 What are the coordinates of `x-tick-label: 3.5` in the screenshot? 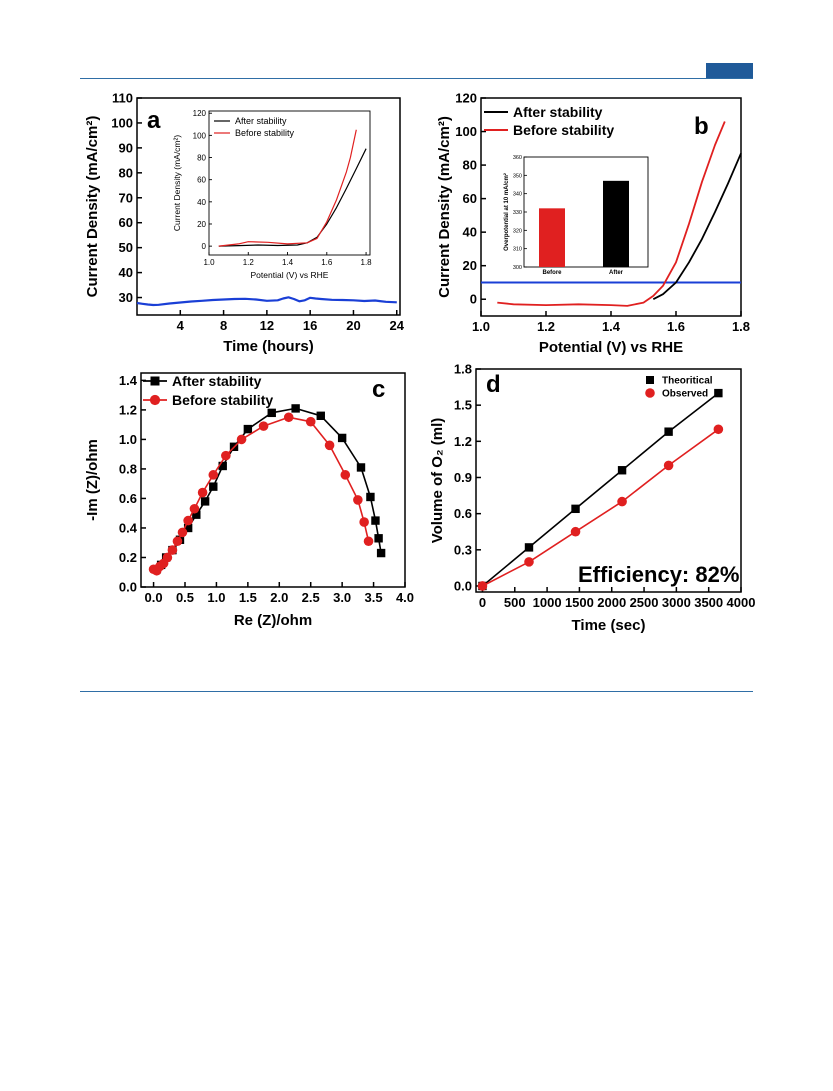 It's located at (374, 597).